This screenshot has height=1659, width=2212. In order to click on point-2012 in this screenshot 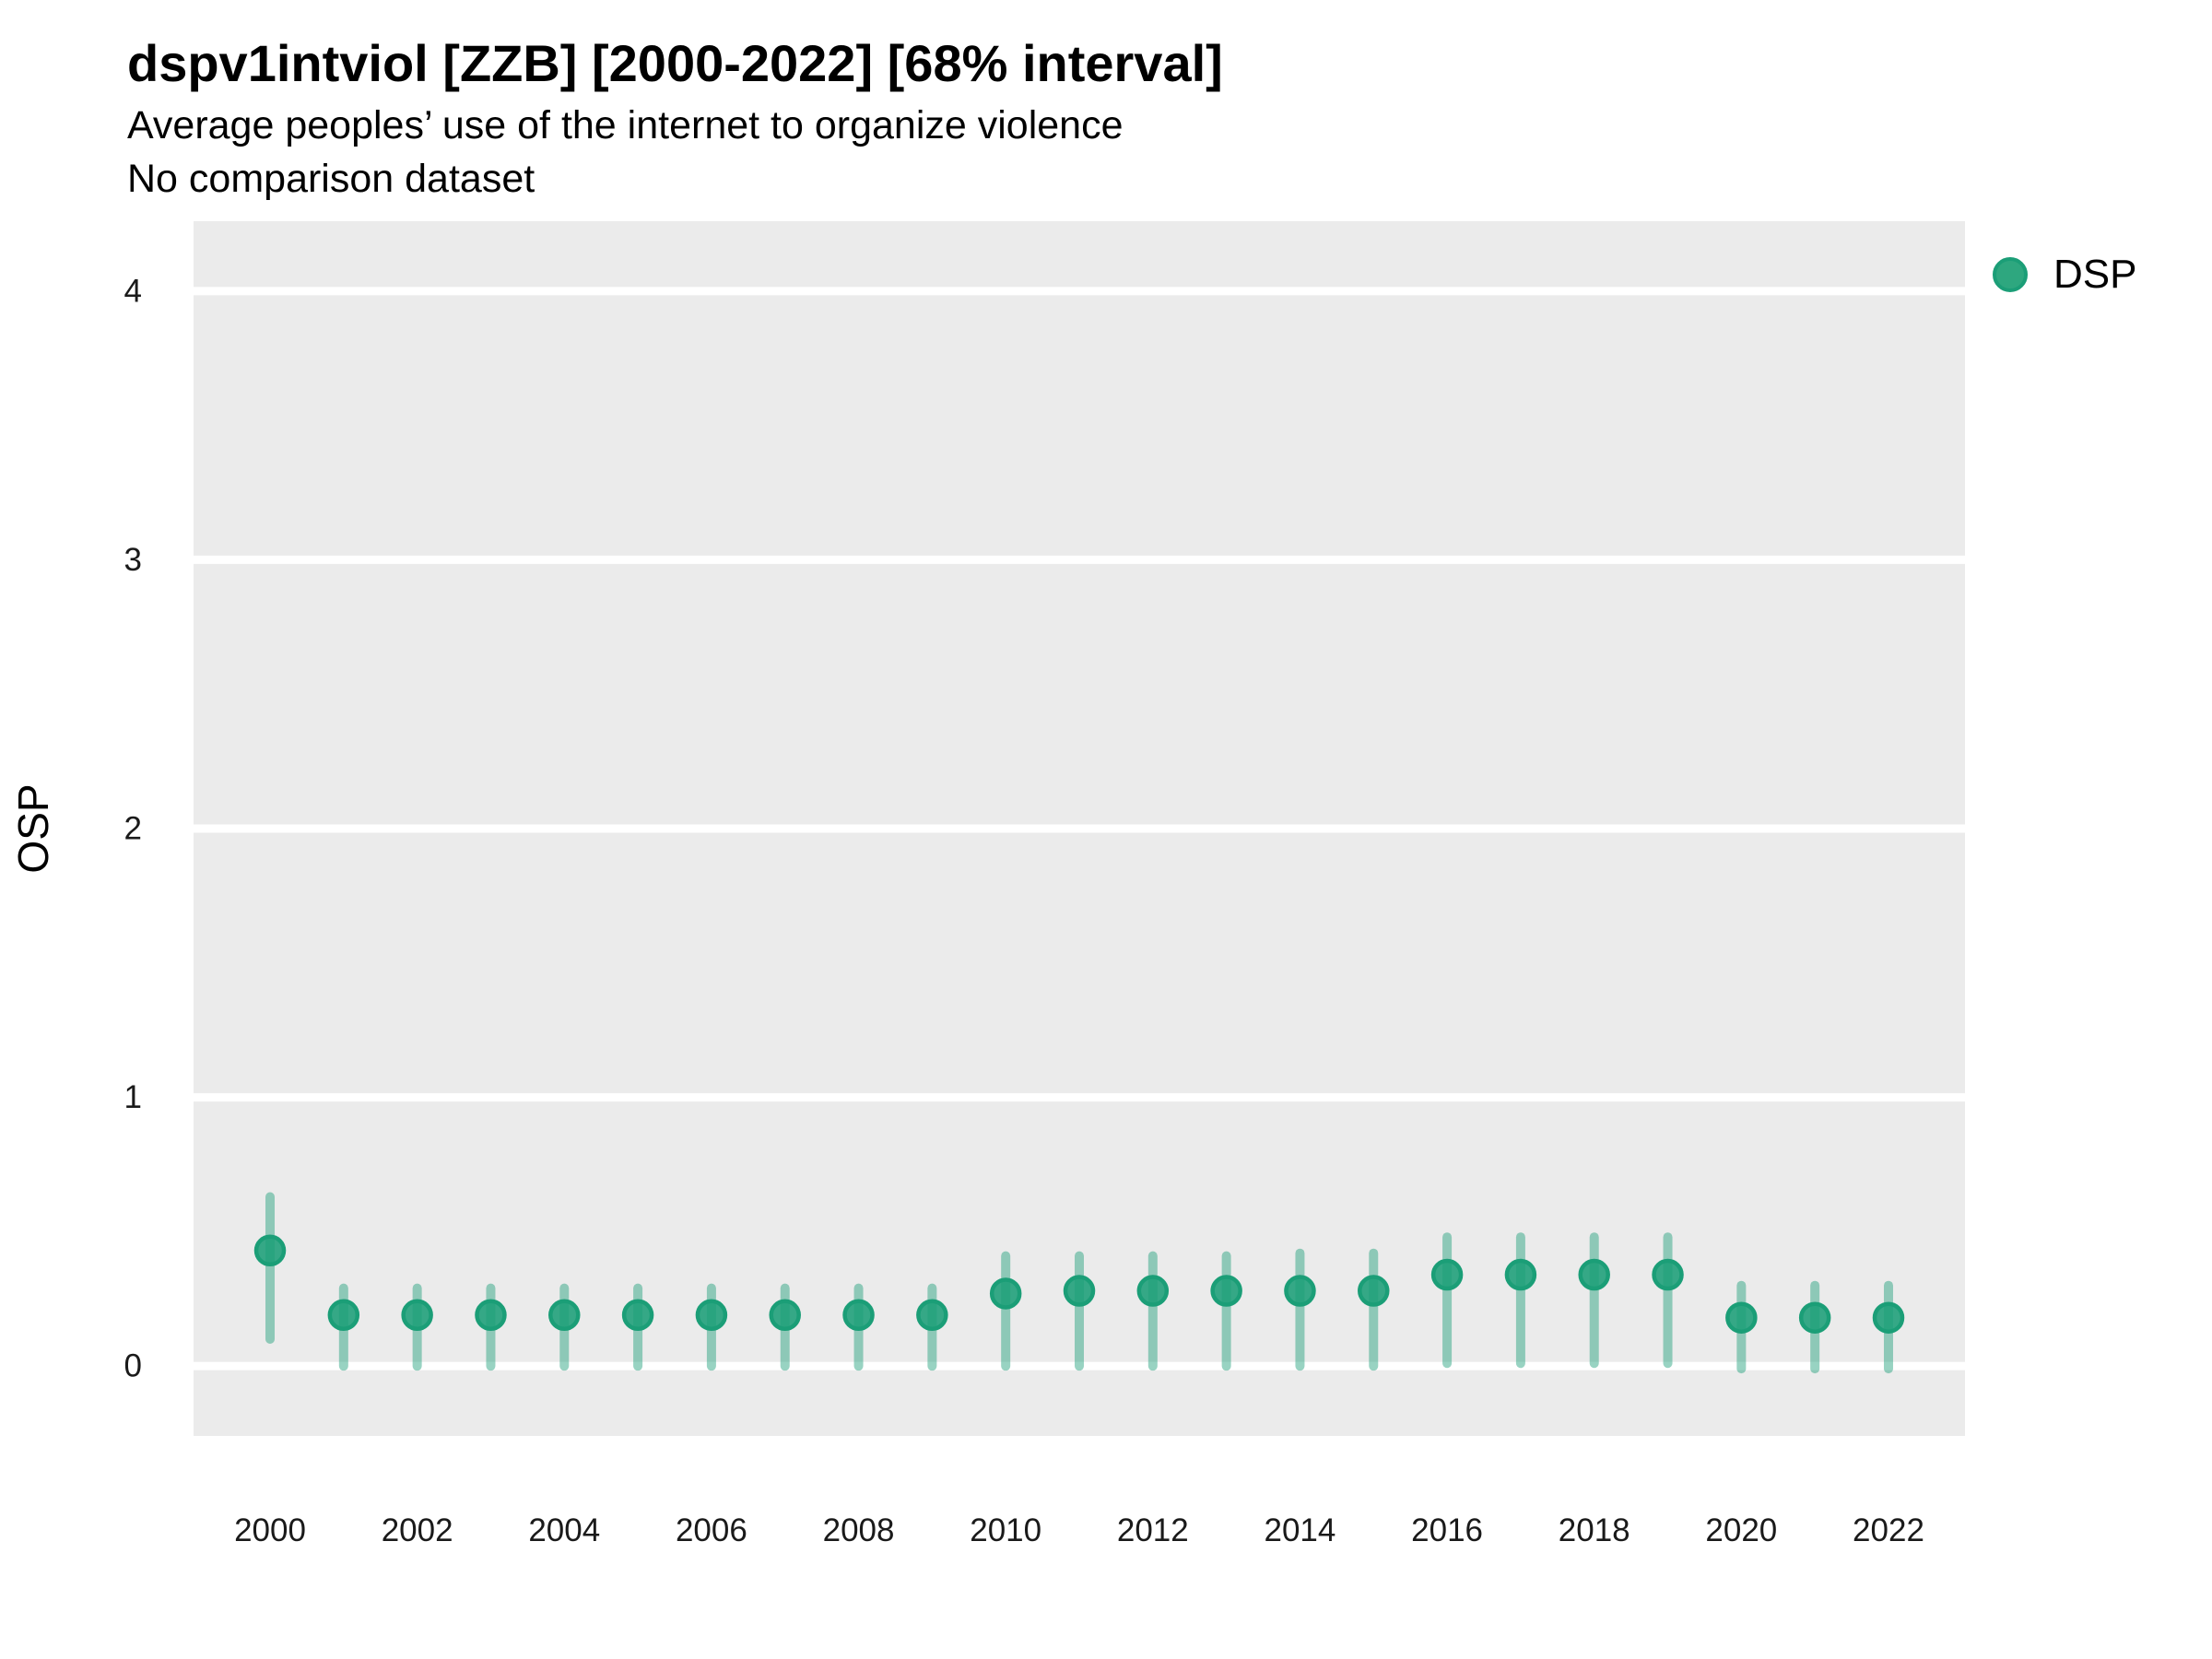, I will do `click(1153, 1291)`.